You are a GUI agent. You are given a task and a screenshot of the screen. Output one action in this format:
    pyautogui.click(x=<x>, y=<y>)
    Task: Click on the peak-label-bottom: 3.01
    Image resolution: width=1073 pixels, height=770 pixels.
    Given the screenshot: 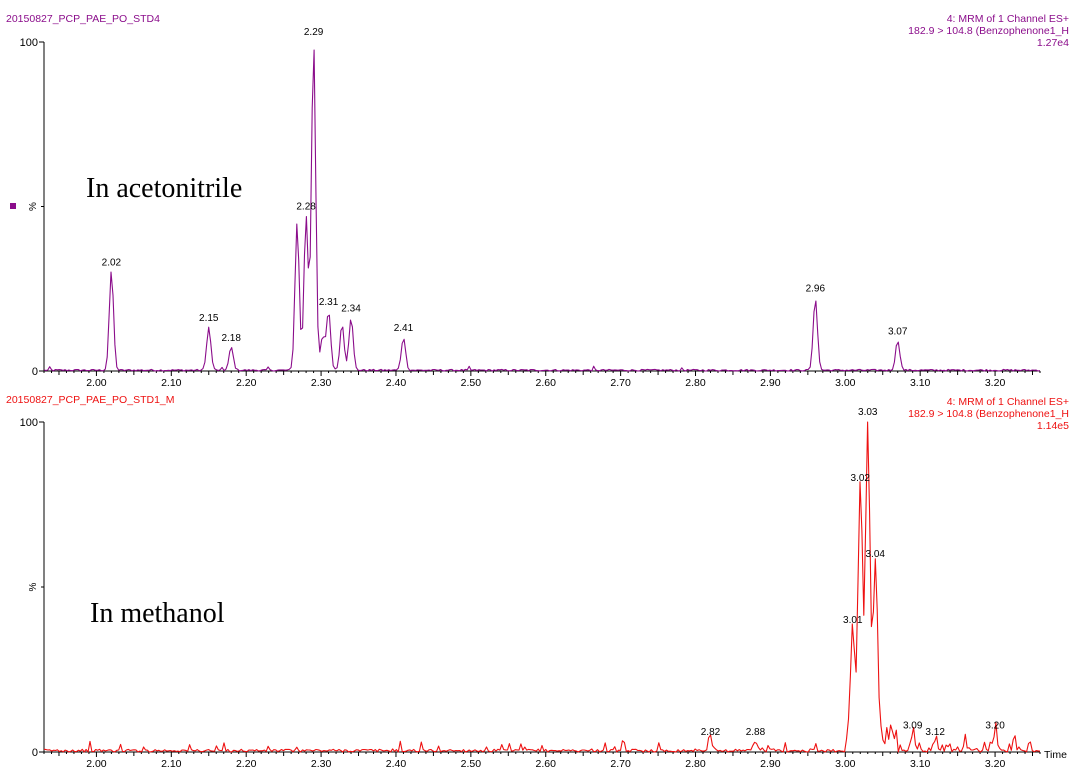 What is the action you would take?
    pyautogui.click(x=853, y=620)
    